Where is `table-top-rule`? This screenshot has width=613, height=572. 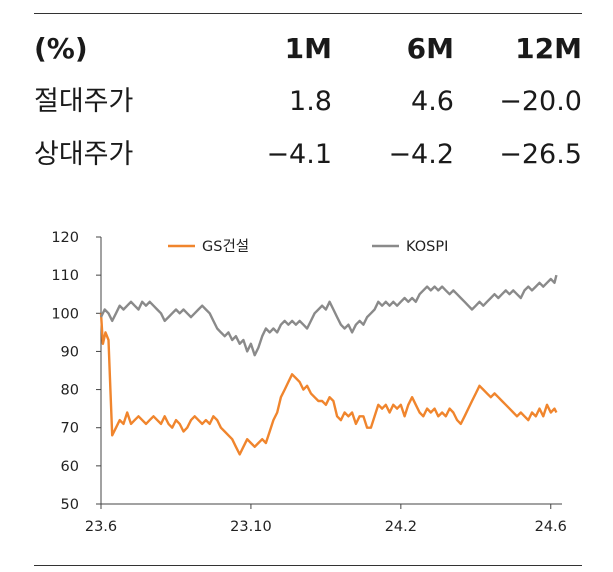 table-top-rule is located at coordinates (308, 13).